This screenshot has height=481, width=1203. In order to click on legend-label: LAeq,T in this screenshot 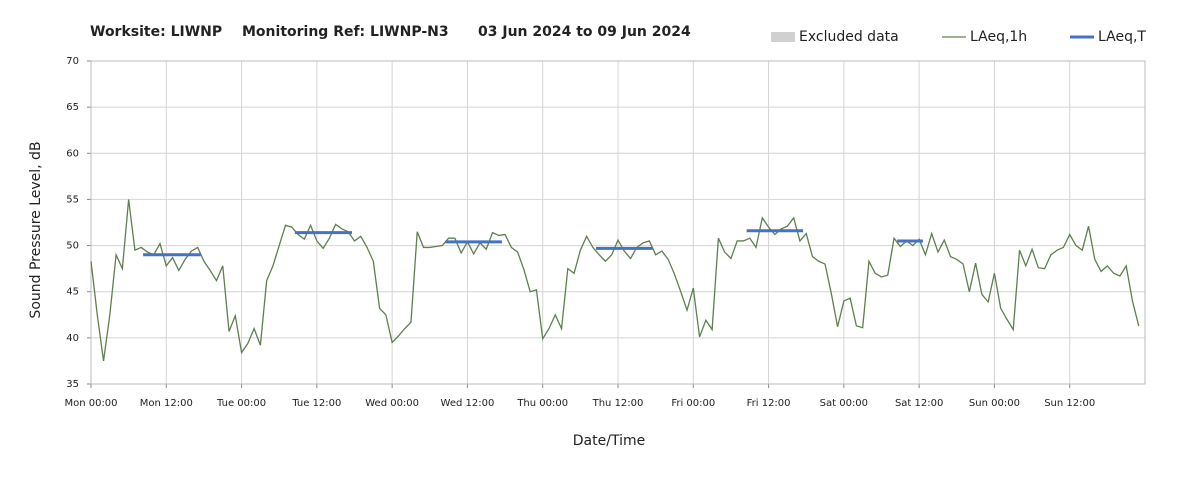, I will do `click(1122, 37)`.